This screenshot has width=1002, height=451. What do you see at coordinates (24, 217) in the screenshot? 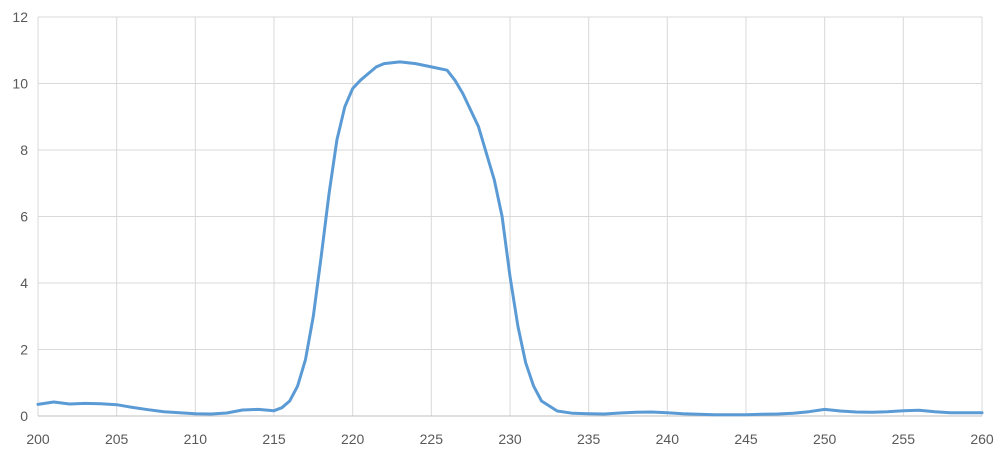
I see `y-tick-label-6: 6` at bounding box center [24, 217].